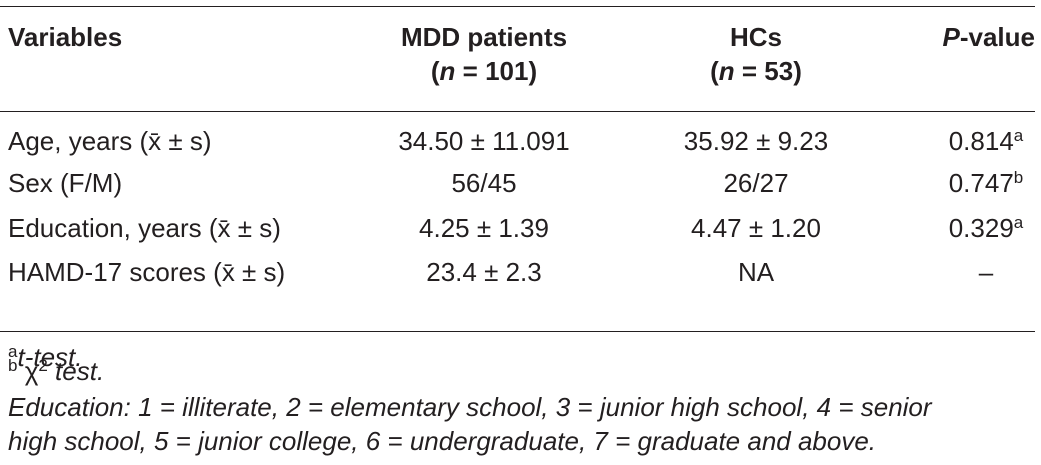 The width and height of the screenshot is (1041, 465). I want to click on header-mdd-patients: MDD patients (n = 101), so click(484, 54).